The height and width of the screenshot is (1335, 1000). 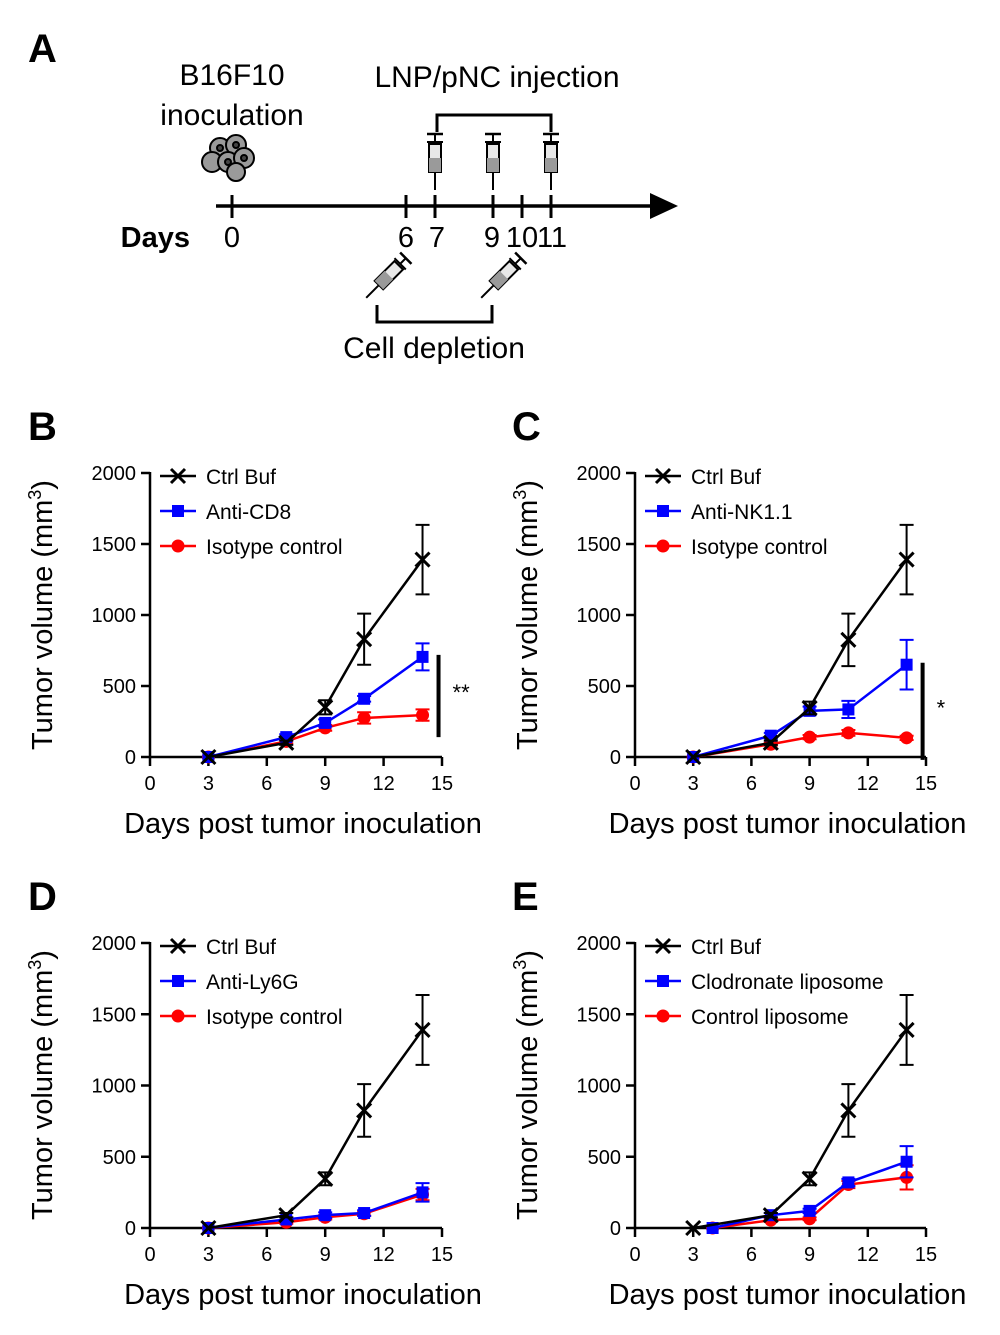 What do you see at coordinates (525, 897) in the screenshot?
I see `panel-letter-e: E` at bounding box center [525, 897].